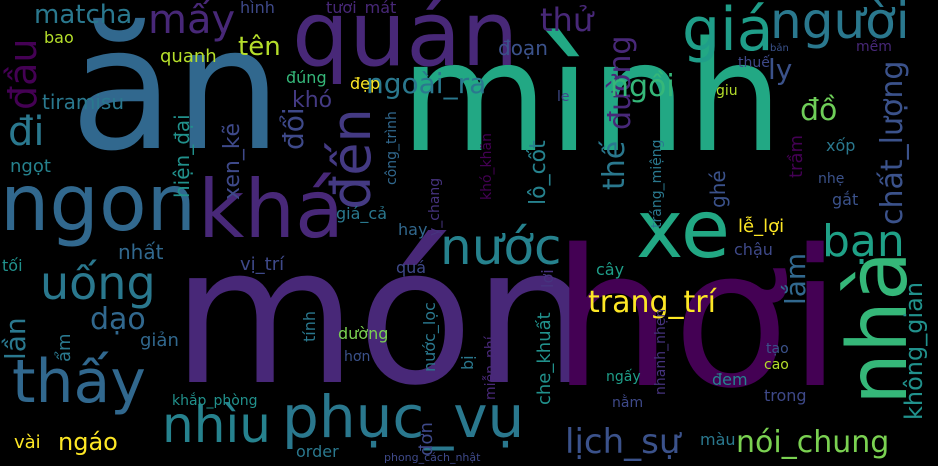  I want to click on word-qua: quá, so click(411, 267).